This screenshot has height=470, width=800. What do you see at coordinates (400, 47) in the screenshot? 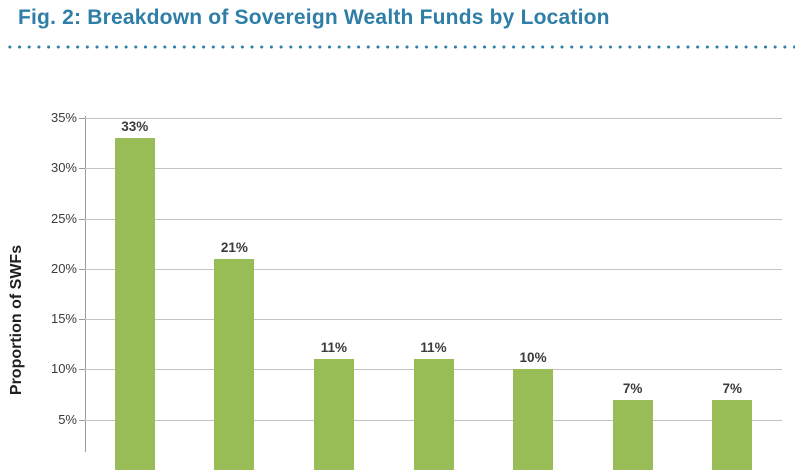
I see `dotted-divider` at bounding box center [400, 47].